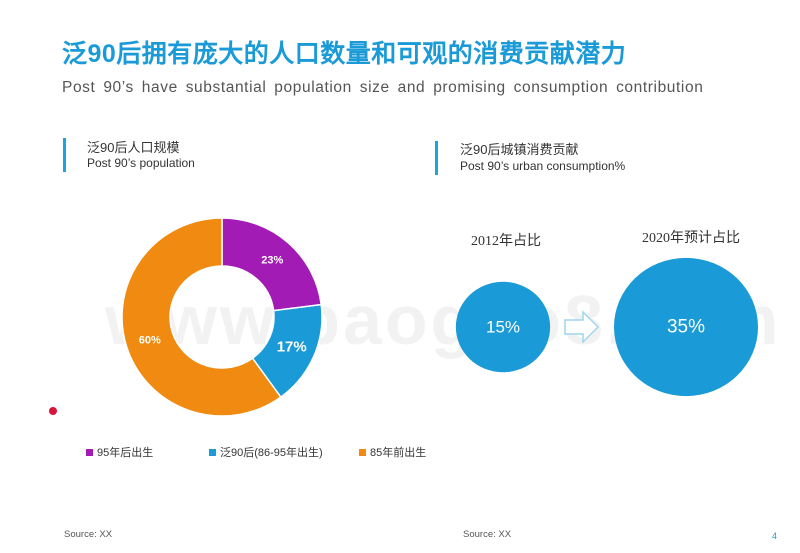  Describe the element at coordinates (691, 238) in the screenshot. I see `bubble-label-2020: 2020年预计占比` at that location.